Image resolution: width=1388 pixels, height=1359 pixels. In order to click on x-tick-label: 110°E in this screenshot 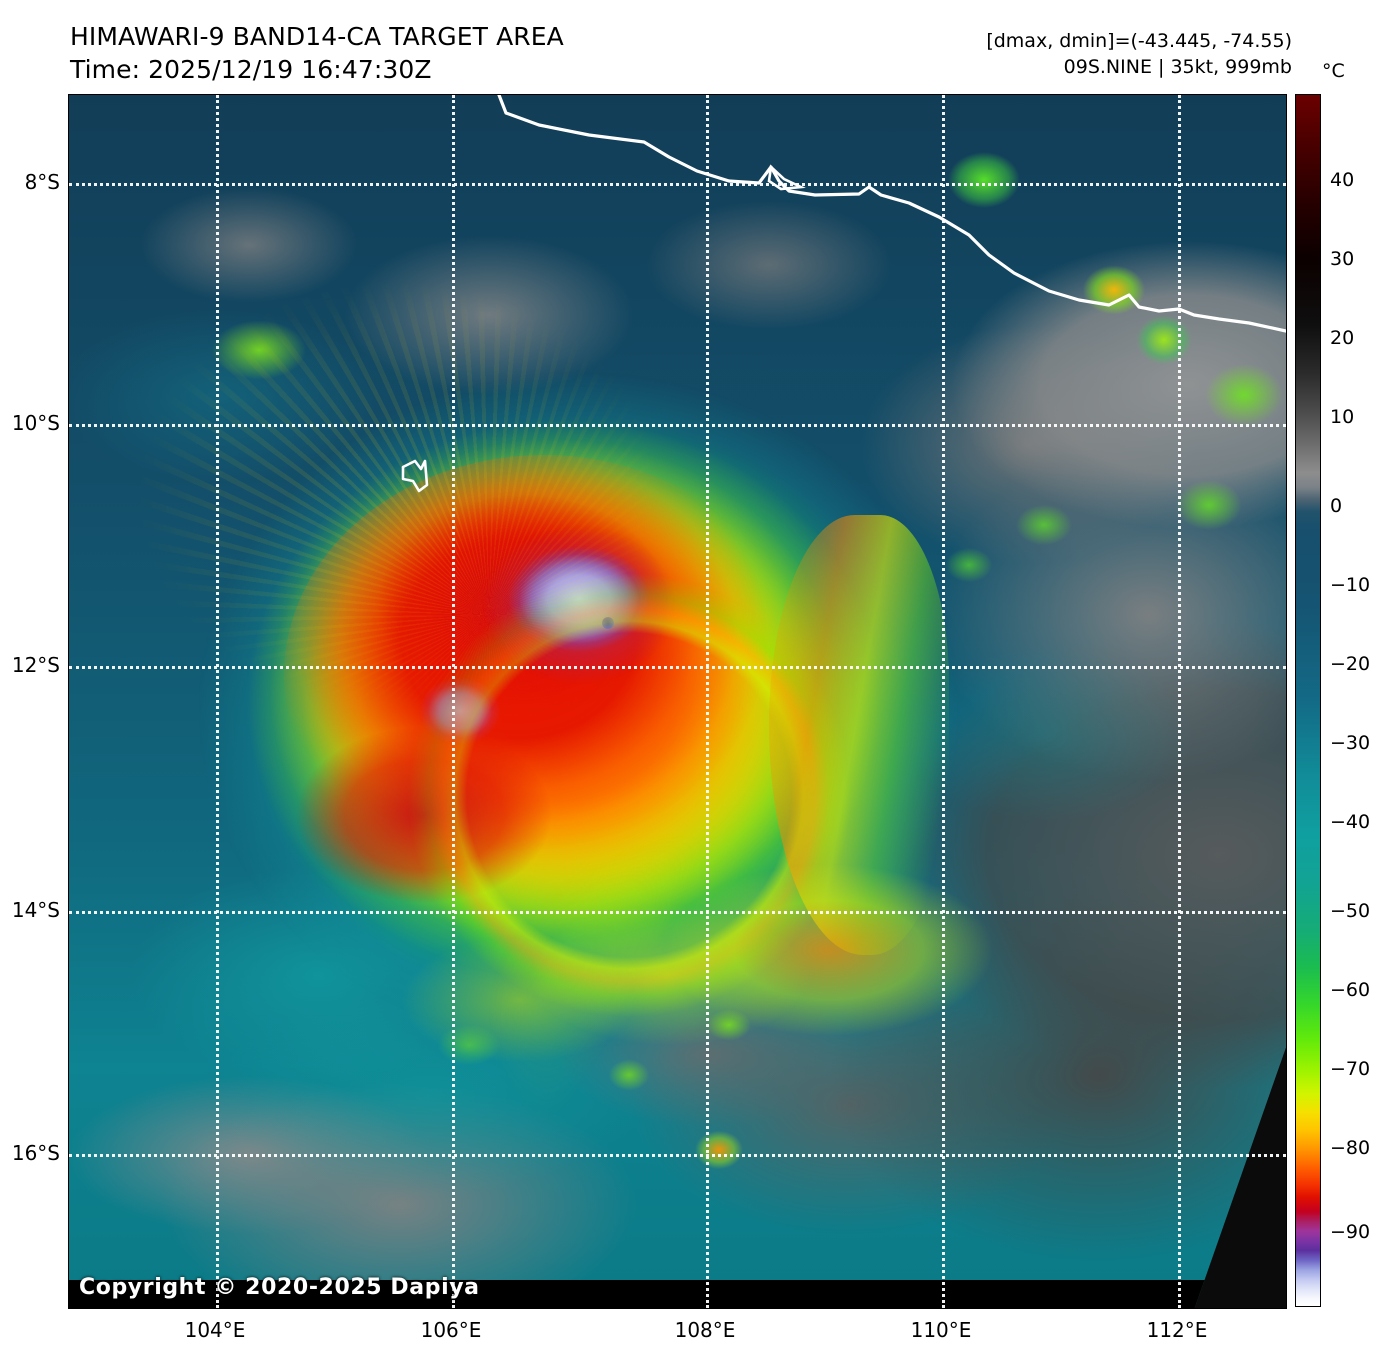, I will do `click(941, 1330)`.